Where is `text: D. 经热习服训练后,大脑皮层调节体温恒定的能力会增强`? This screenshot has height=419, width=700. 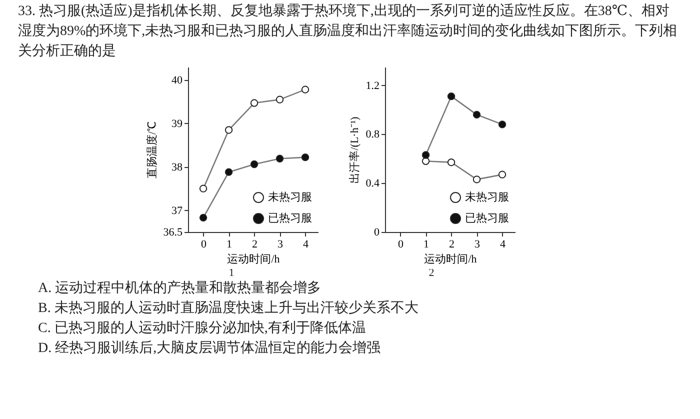 text: D. 经热习服训练后,大脑皮层调节体温恒定的能力会增强 is located at coordinates (210, 348).